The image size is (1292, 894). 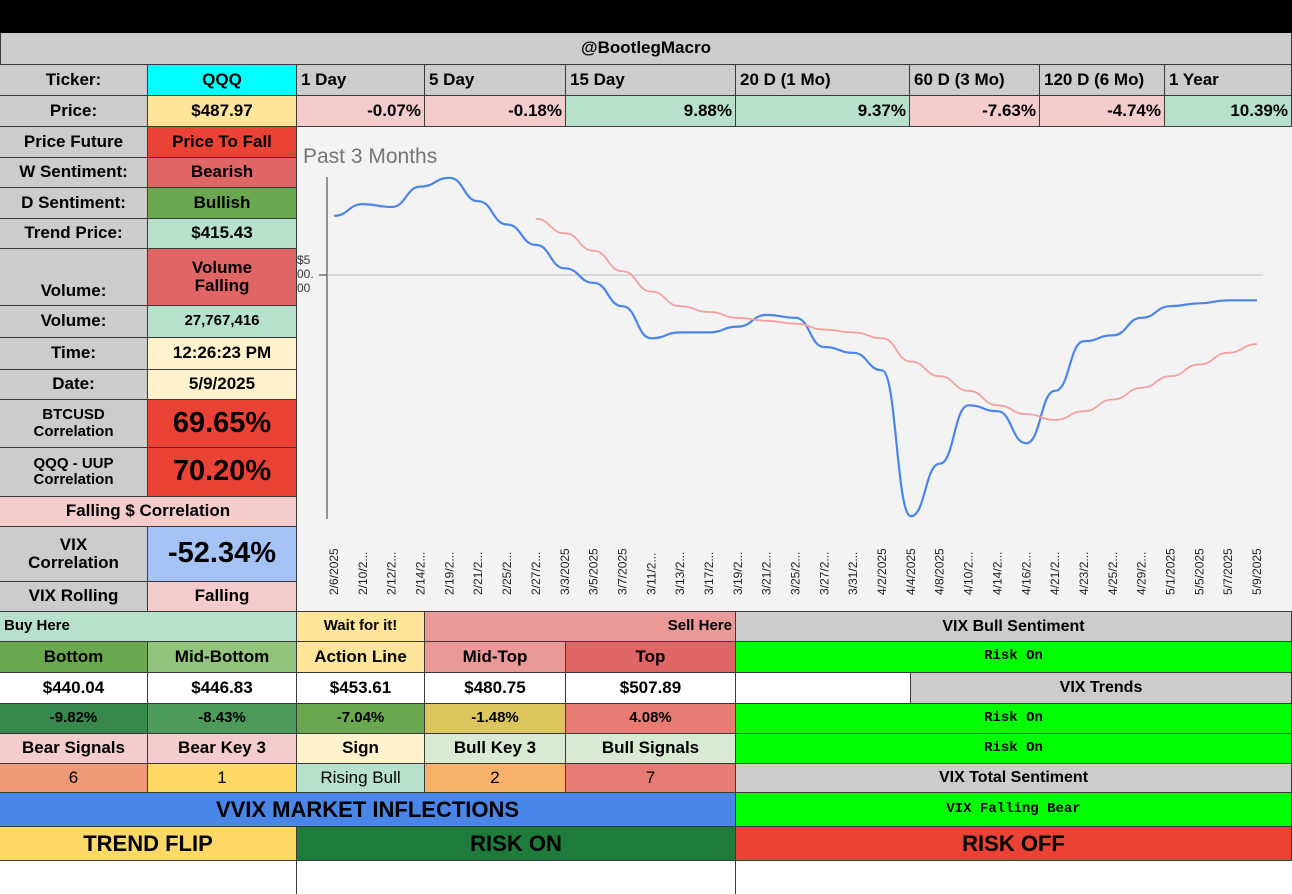 I want to click on period-5d-label: 5 Day, so click(x=495, y=80).